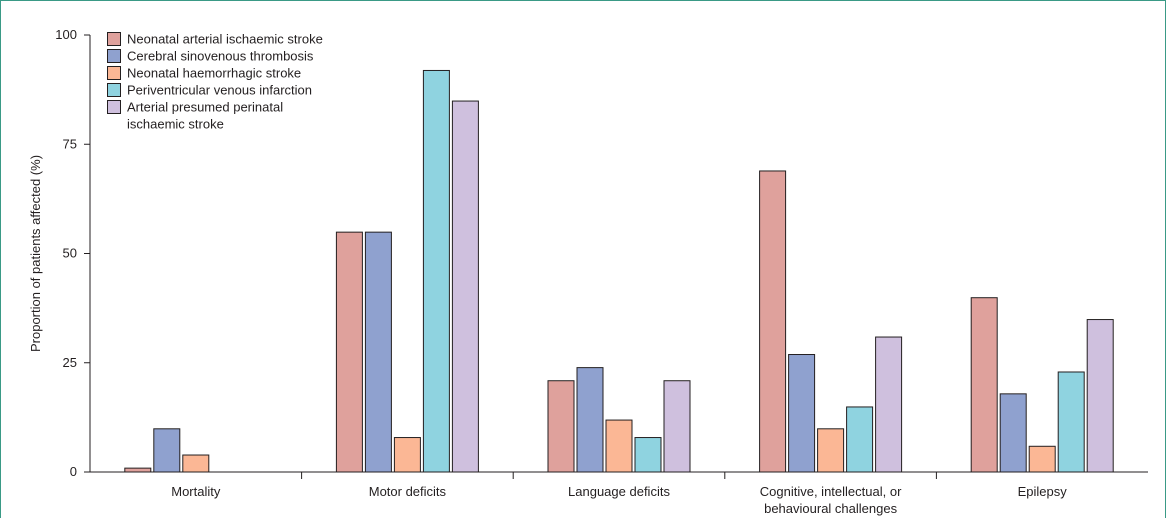 The width and height of the screenshot is (1166, 519). I want to click on x-tick-label: Language deficits, so click(619, 491).